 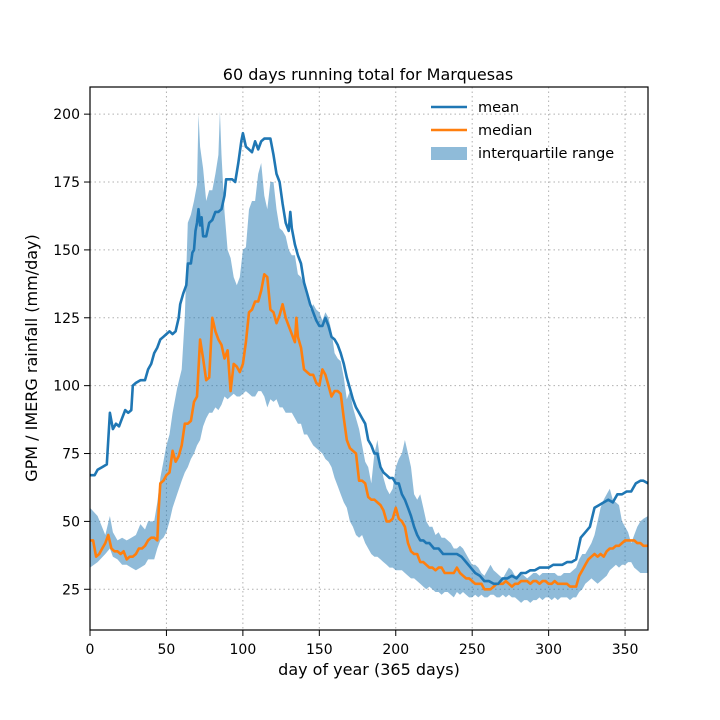 I want to click on y-tick-label: 125, so click(x=66, y=319).